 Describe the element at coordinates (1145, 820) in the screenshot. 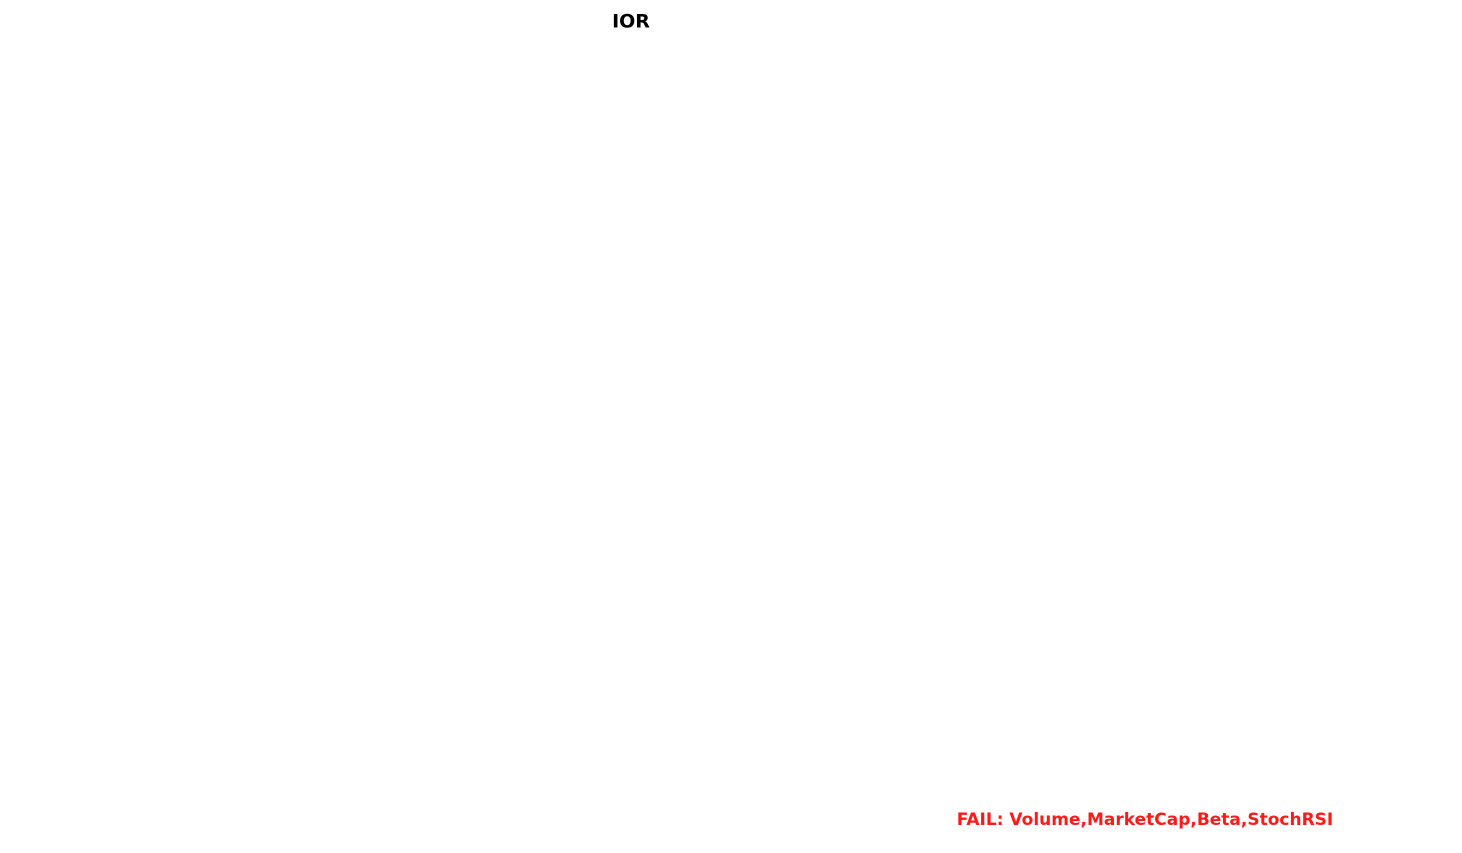

I see `annotation: FAIL: Volume,MarketCap,Beta,StochRSI` at that location.